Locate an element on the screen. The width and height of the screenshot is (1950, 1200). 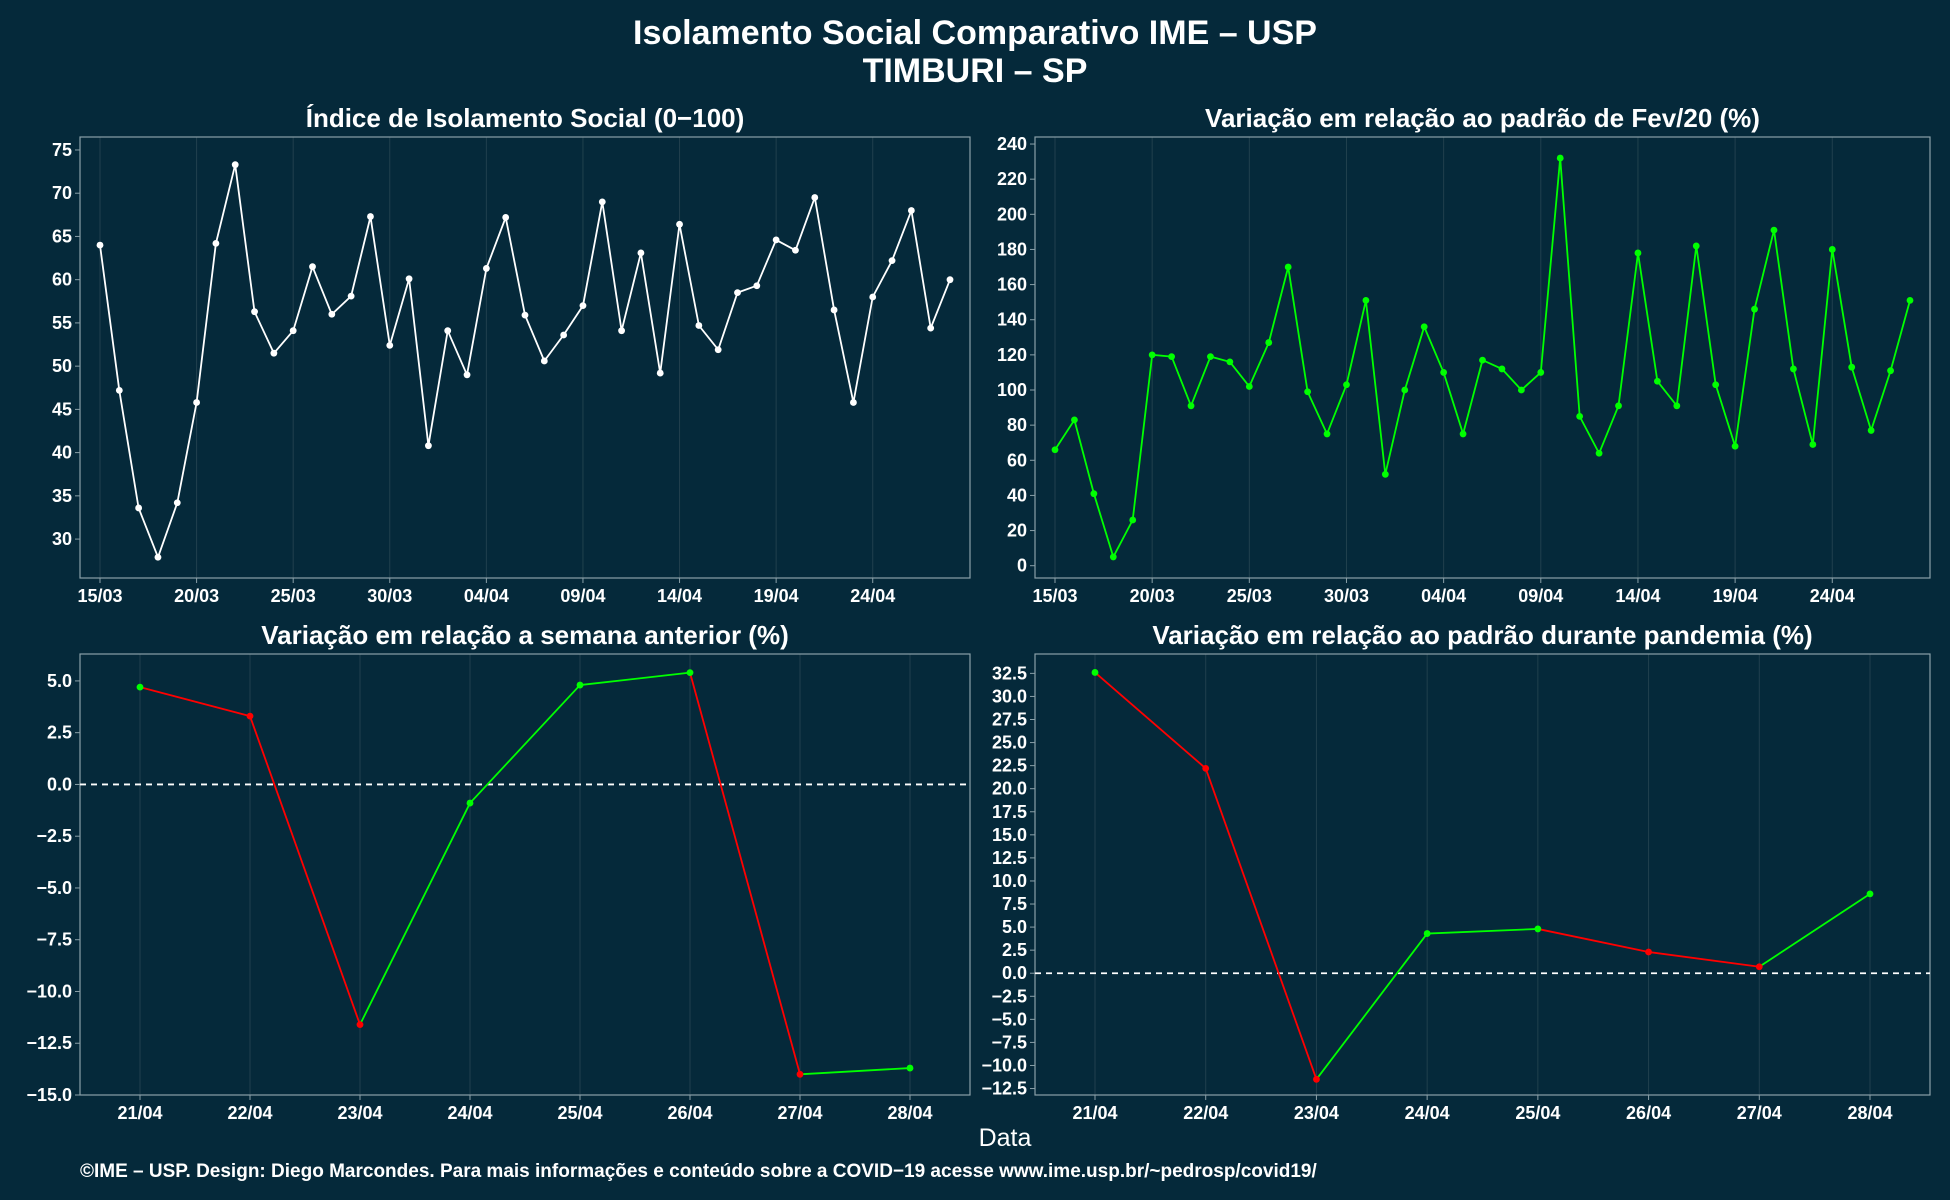
y-tick-label: 25.0 is located at coordinates (1009, 743).